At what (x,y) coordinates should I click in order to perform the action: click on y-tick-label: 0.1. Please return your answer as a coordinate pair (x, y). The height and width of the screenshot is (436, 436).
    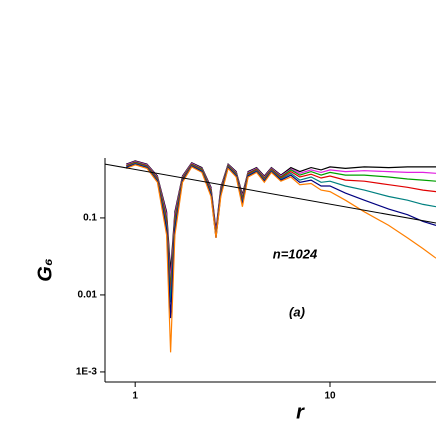
    Looking at the image, I should click on (90, 218).